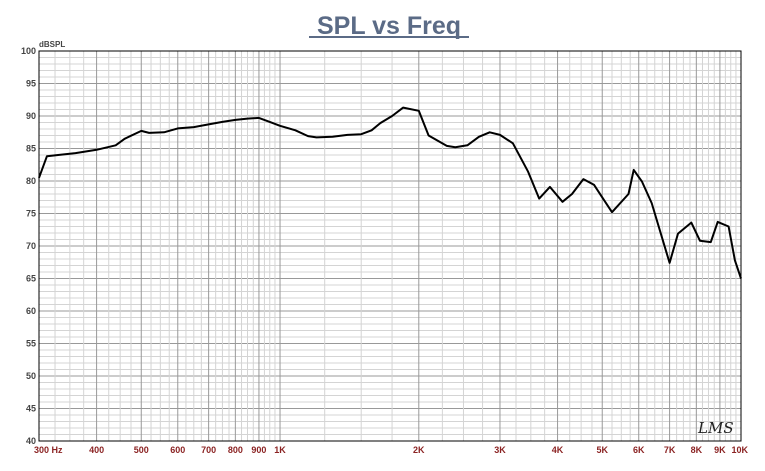  I want to click on y-tick-label: 55, so click(31, 344).